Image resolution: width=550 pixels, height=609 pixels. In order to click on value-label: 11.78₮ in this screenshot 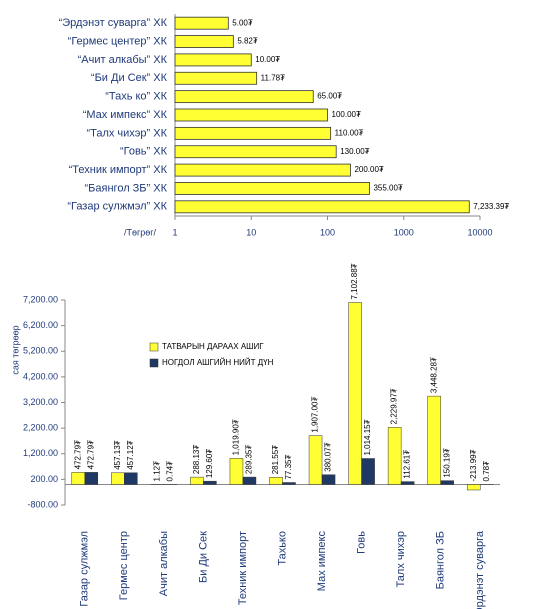, I will do `click(273, 77)`.